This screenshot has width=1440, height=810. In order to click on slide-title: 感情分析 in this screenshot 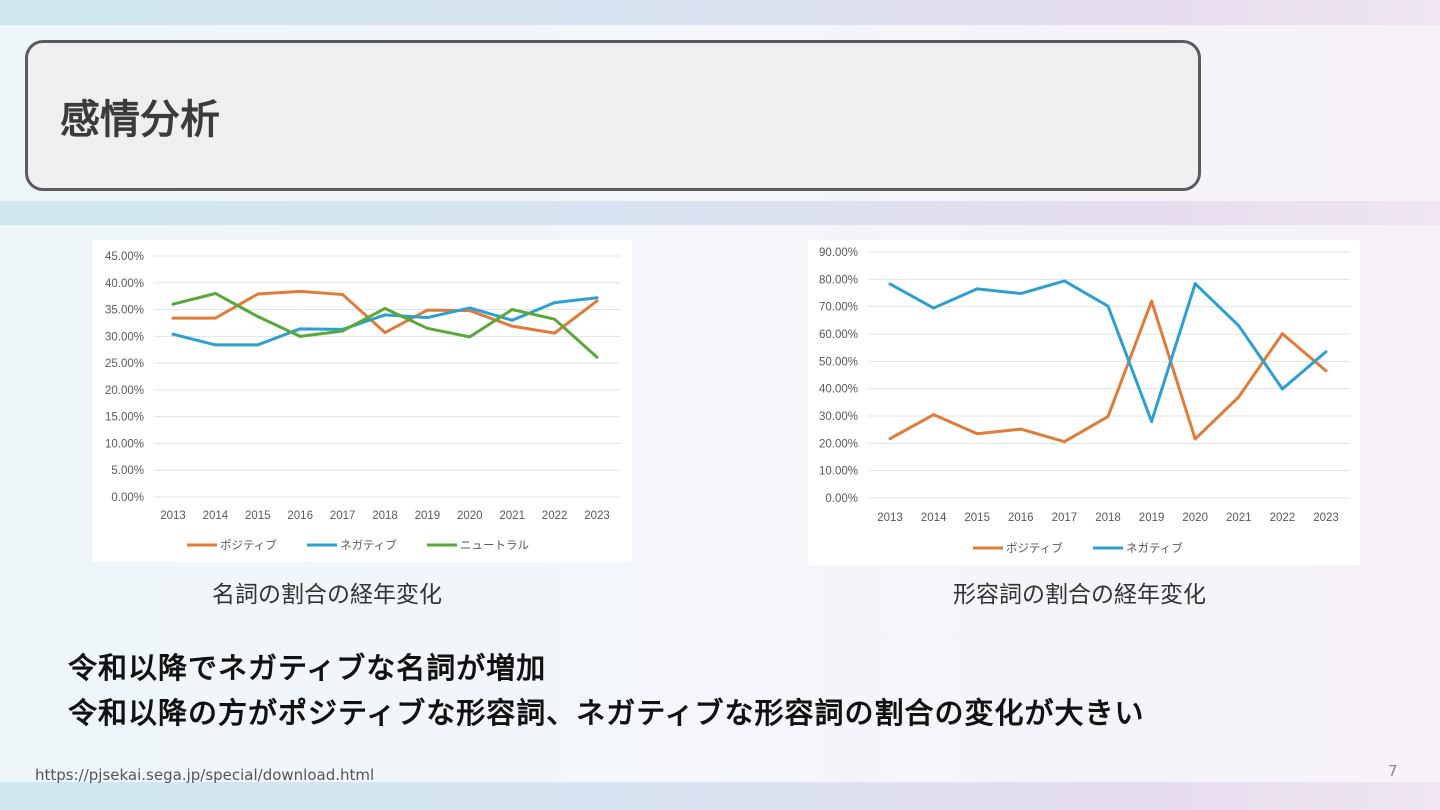, I will do `click(140, 120)`.